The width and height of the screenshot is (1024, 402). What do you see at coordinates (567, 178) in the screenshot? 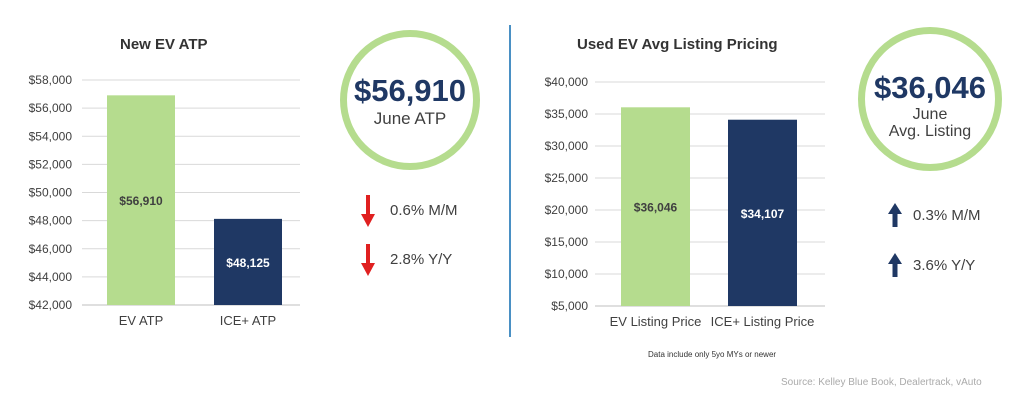
I see `y-tick-label: $25,000` at bounding box center [567, 178].